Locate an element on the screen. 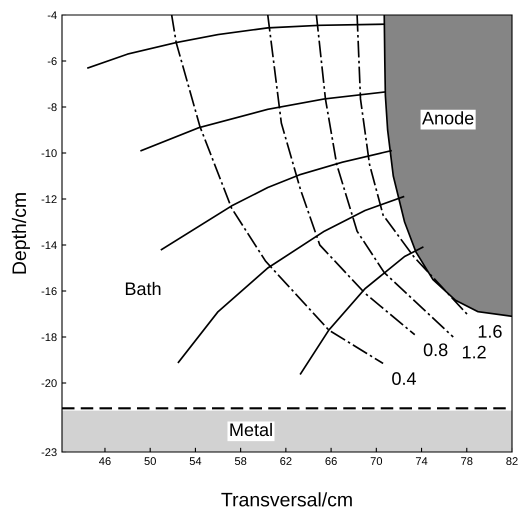 The width and height of the screenshot is (522, 509). y-tick-label: -20 is located at coordinates (49, 383).